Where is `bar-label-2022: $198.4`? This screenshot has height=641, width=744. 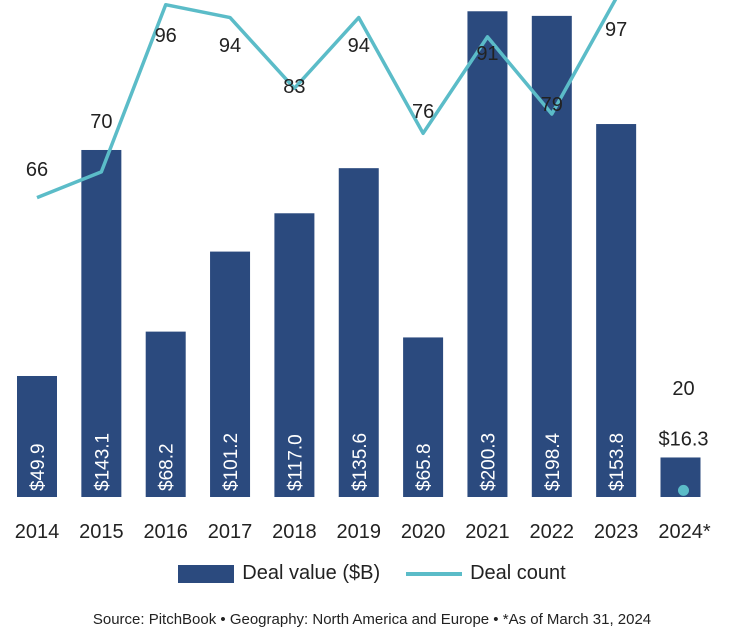
bar-label-2022: $198.4 is located at coordinates (553, 461).